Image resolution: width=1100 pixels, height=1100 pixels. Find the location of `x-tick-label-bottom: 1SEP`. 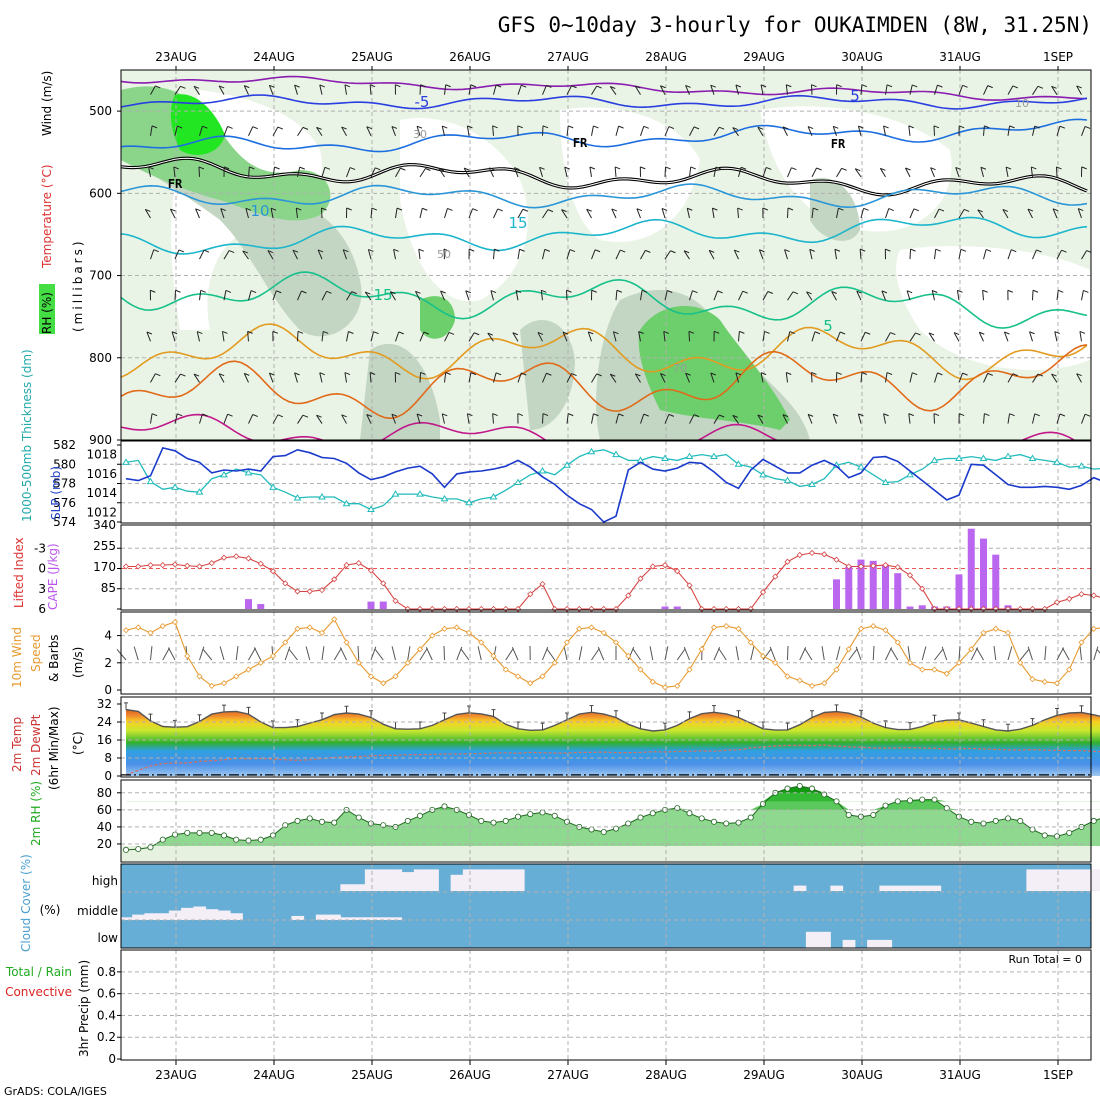

x-tick-label-bottom: 1SEP is located at coordinates (1058, 1075).